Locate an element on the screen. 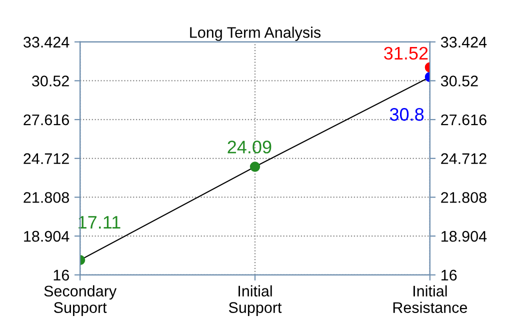  y-tick-label: 30.52 is located at coordinates (50, 81).